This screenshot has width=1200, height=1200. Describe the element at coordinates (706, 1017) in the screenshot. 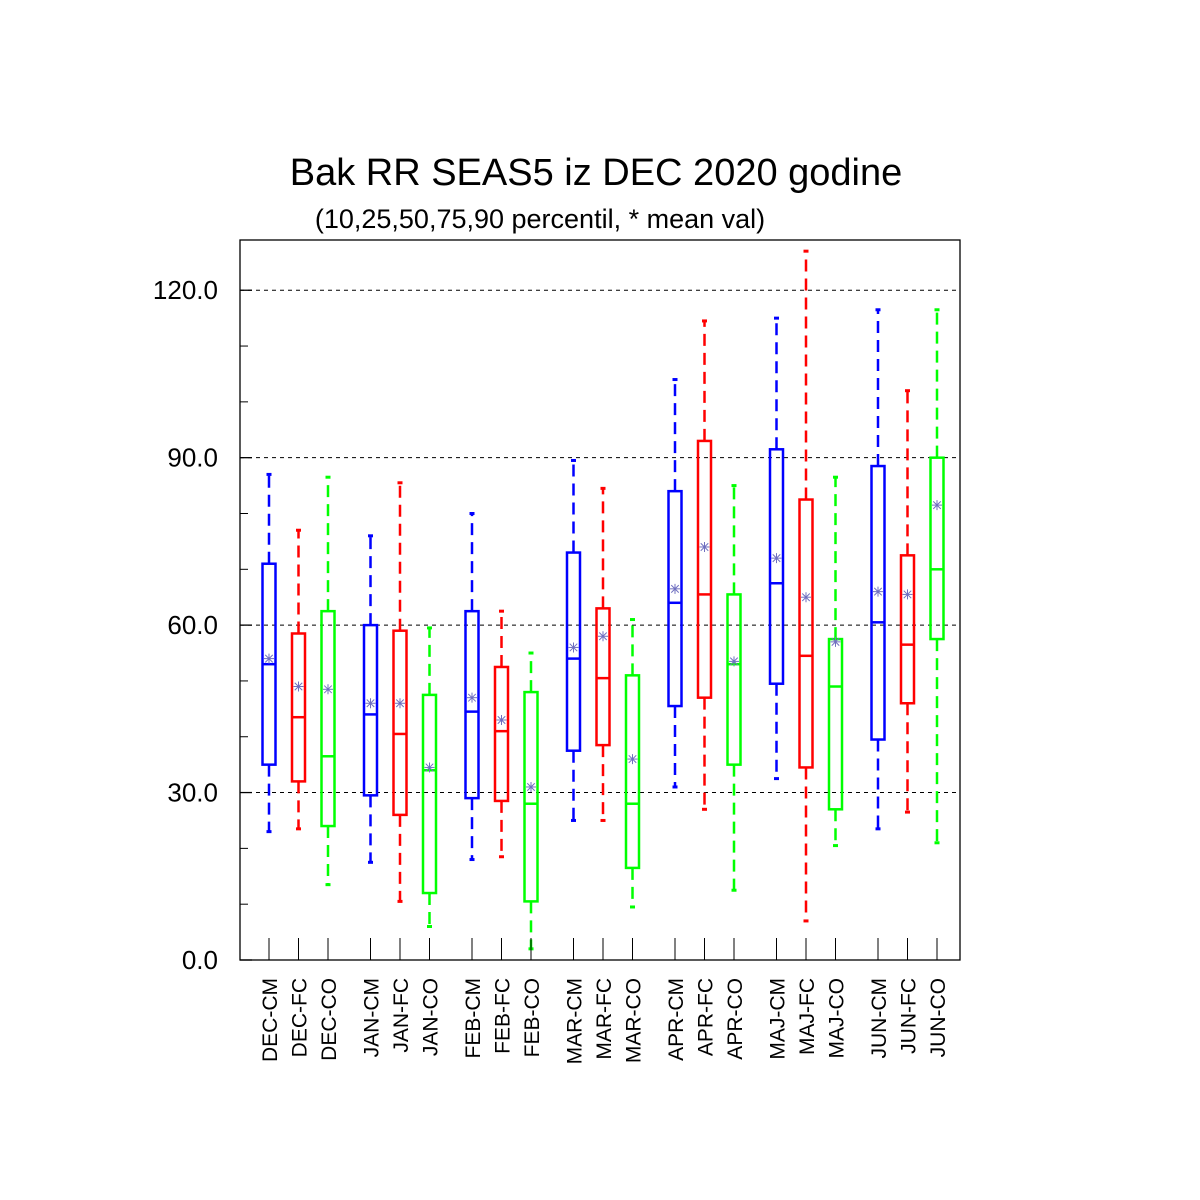

I see `x-tick-label: APR-FC` at that location.